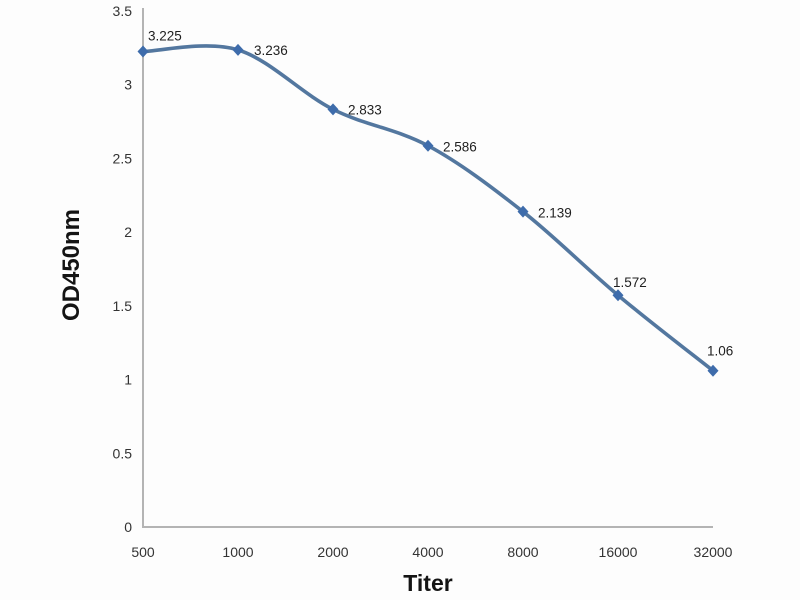 This screenshot has height=600, width=800. Describe the element at coordinates (123, 11) in the screenshot. I see `y-tick-label: 3.5` at that location.